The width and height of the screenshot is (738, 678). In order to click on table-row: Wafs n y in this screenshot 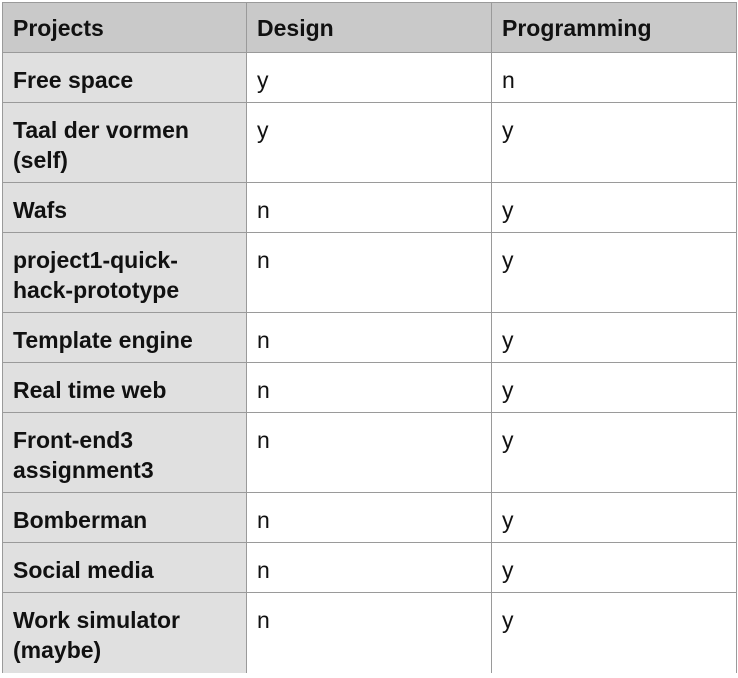, I will do `click(369, 207)`.